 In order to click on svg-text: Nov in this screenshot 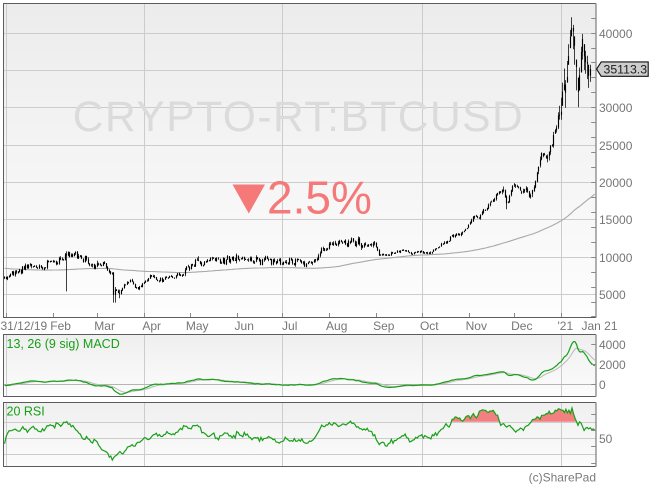, I will do `click(476, 326)`.